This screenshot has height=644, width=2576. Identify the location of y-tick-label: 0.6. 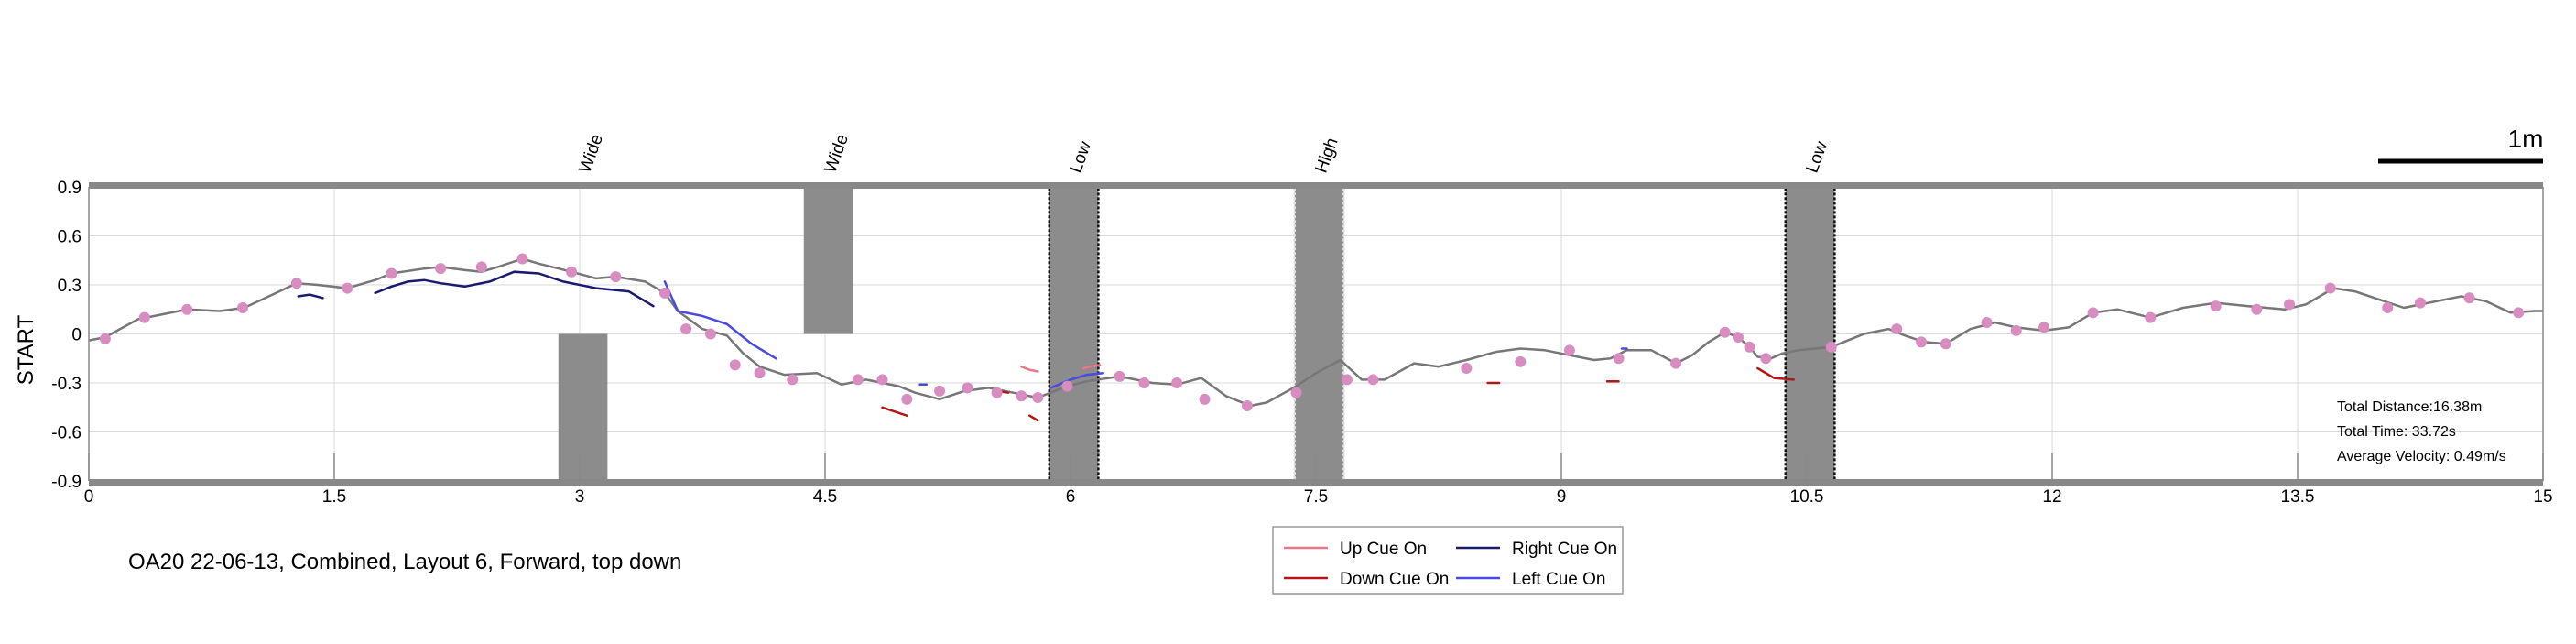
(70, 238).